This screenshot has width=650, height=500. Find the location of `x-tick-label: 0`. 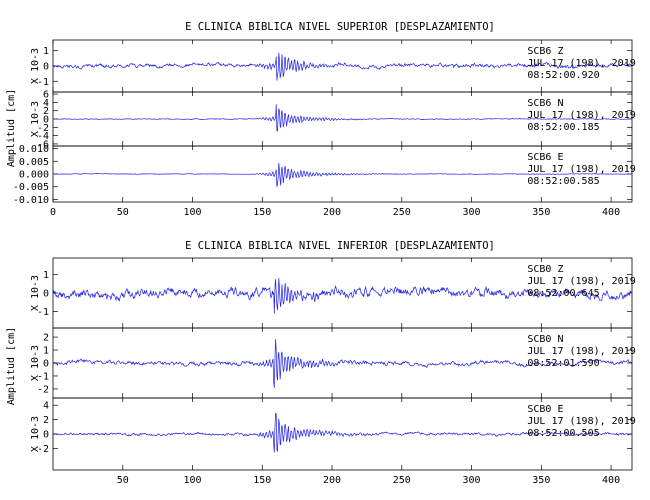

x-tick-label: 0 is located at coordinates (53, 212).